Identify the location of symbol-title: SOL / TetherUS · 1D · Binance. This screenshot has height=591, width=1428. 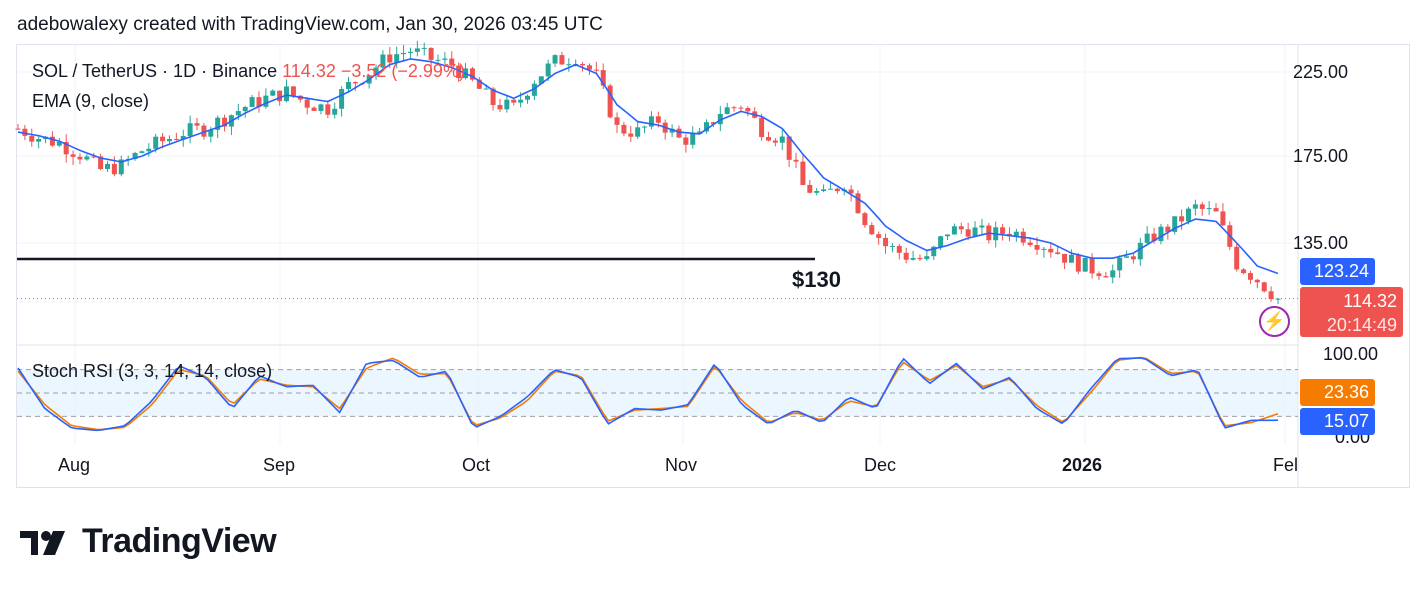
(155, 71).